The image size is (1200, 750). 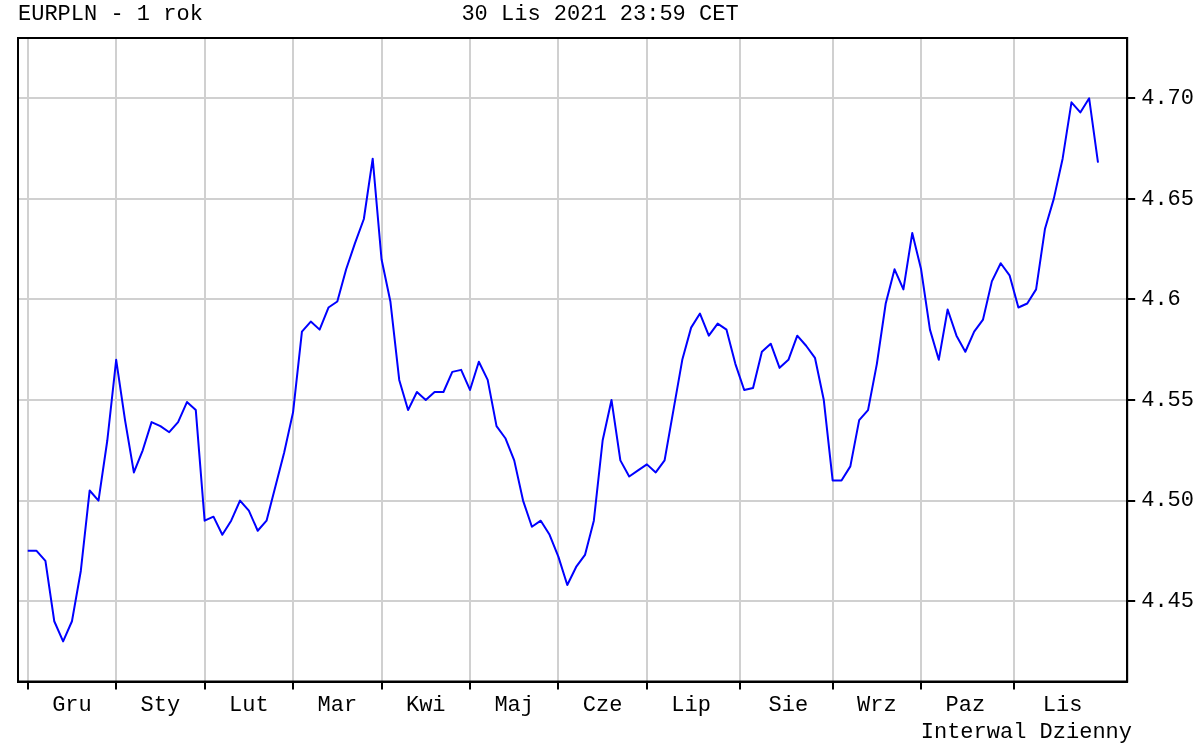 What do you see at coordinates (1167, 601) in the screenshot?
I see `y-tick-label: 4.45` at bounding box center [1167, 601].